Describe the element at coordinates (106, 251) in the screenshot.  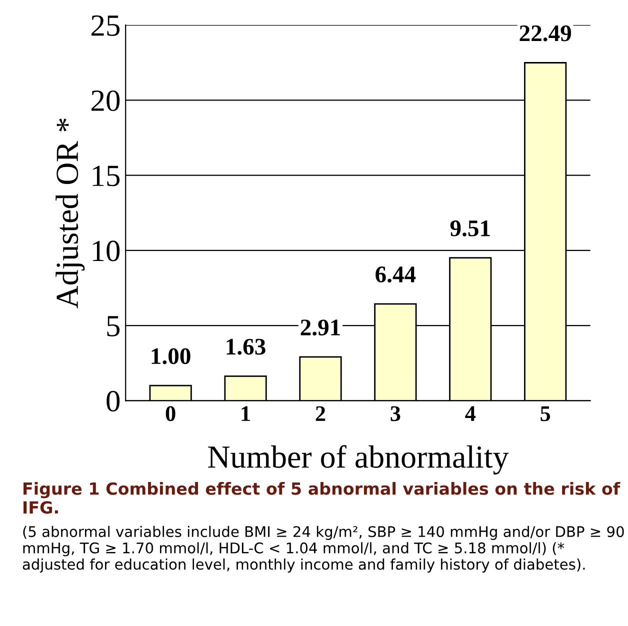
I see `y-tick-label: 10` at that location.